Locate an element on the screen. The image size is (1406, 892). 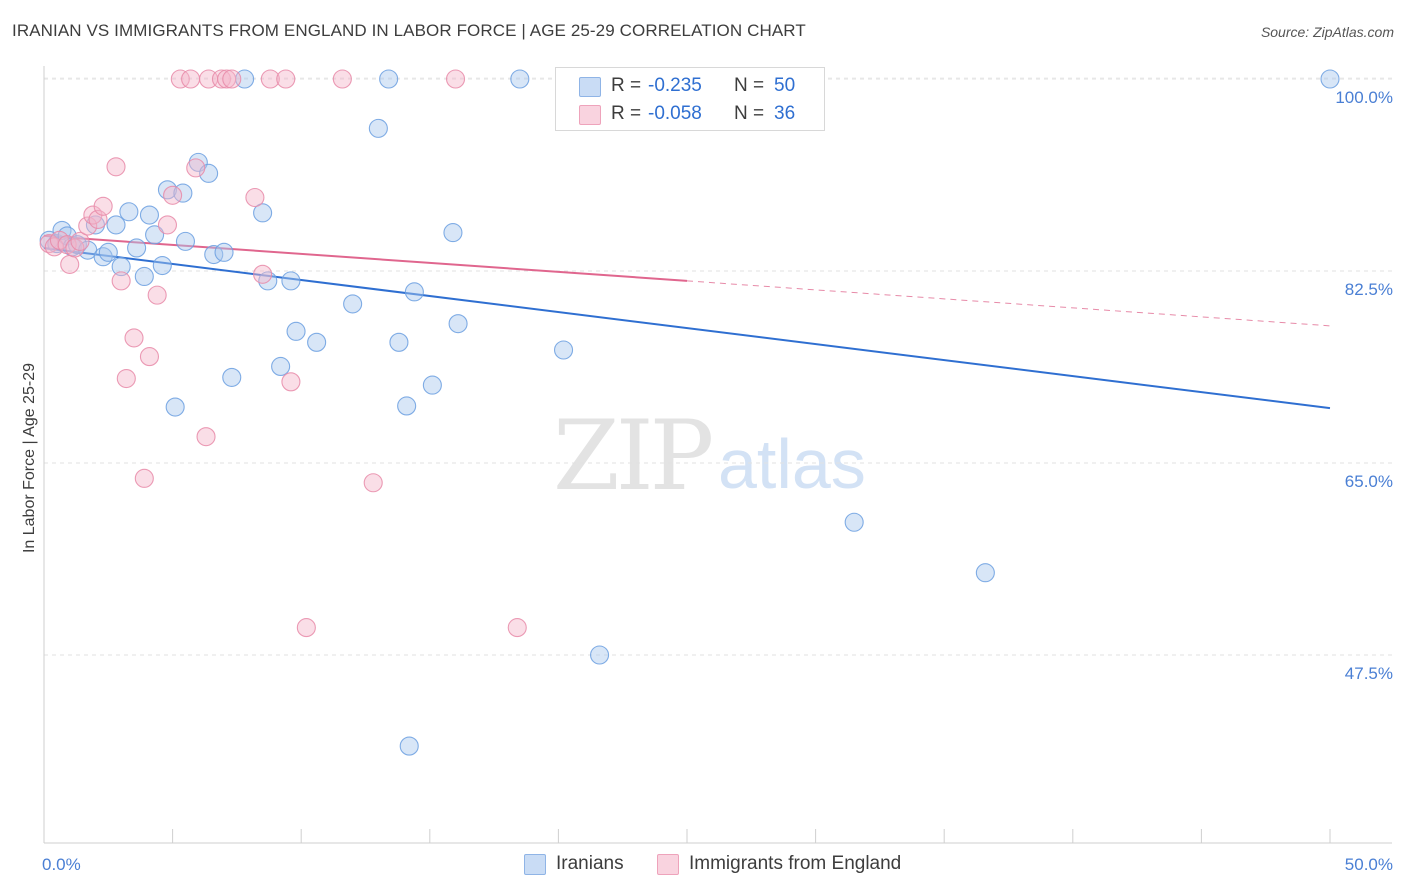
series-legend: Iranians Immigrants from England is located at coordinates (703, 865).